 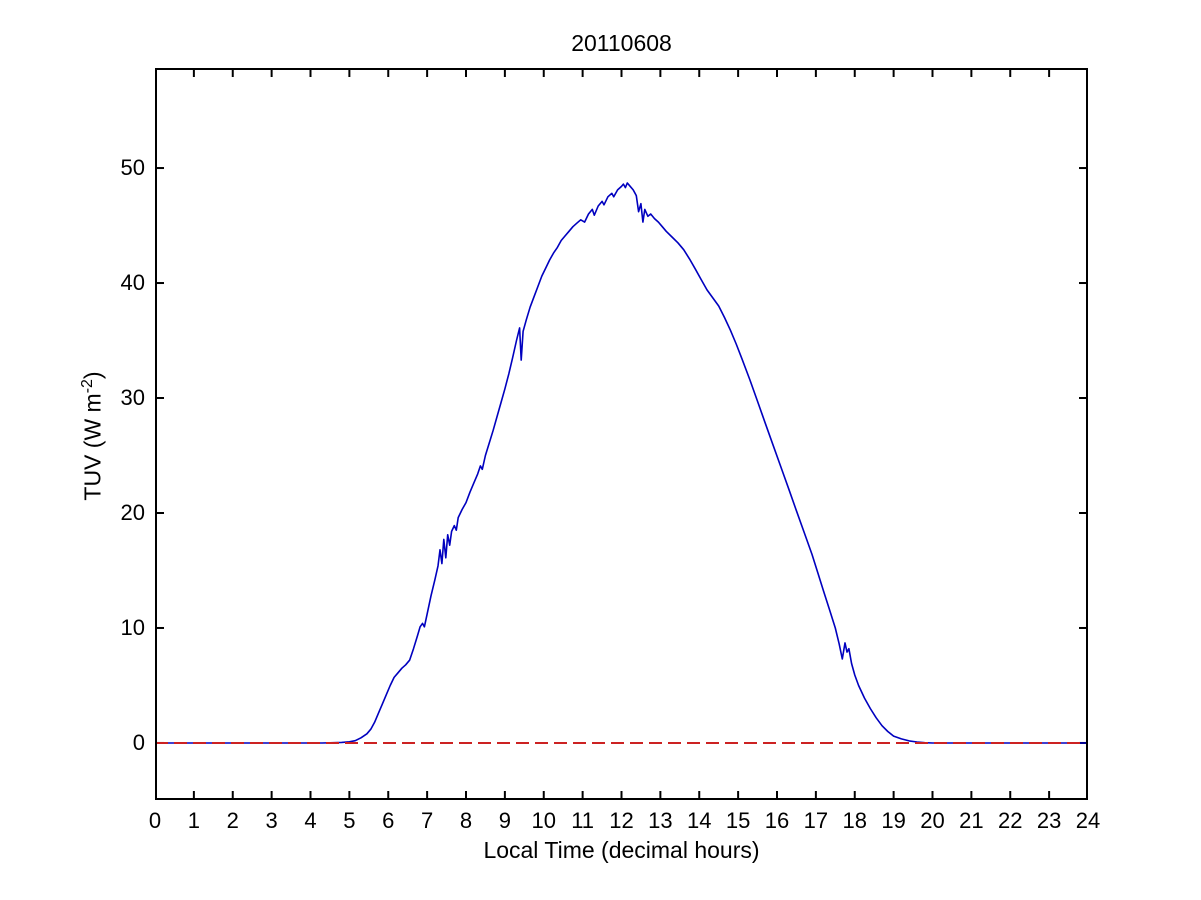 What do you see at coordinates (816, 820) in the screenshot?
I see `x-tick-label: 17` at bounding box center [816, 820].